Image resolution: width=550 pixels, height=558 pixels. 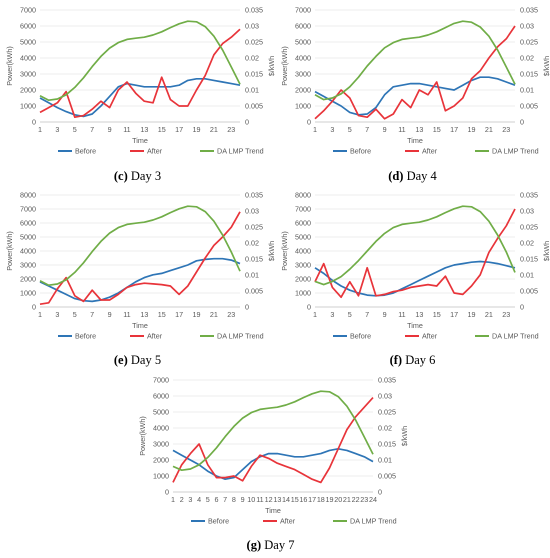 What do you see at coordinates (412, 176) in the screenshot?
I see `caption-d: (d) Day 4` at bounding box center [412, 176].